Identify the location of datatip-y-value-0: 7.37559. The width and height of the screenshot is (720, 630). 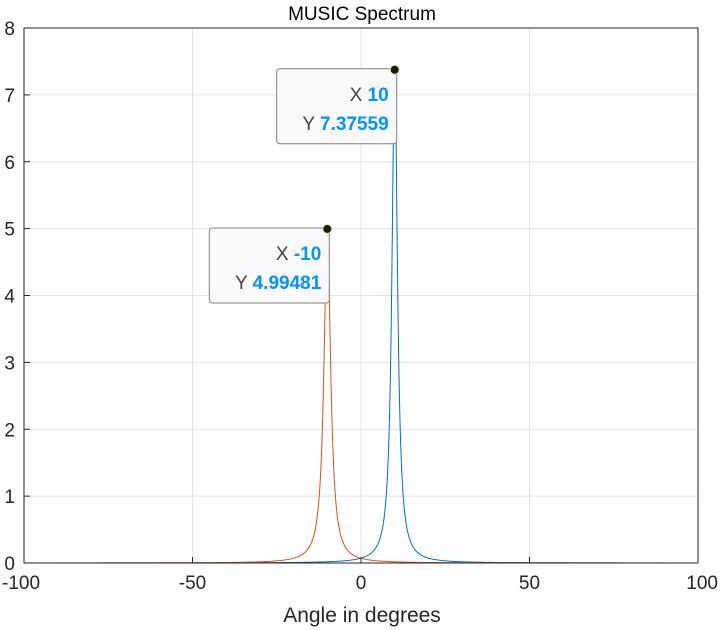
(354, 124).